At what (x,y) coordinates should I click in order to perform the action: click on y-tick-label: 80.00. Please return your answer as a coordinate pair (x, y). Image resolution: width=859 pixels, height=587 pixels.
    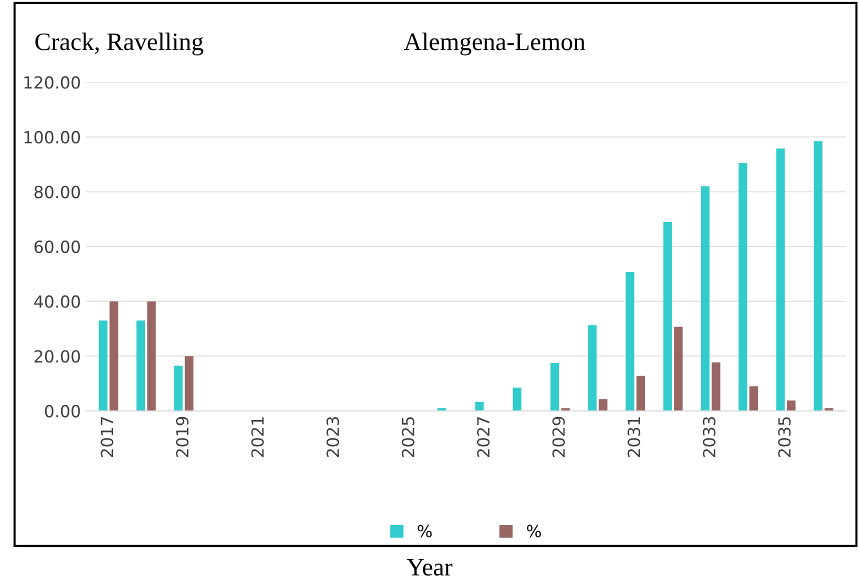
    Looking at the image, I should click on (57, 192).